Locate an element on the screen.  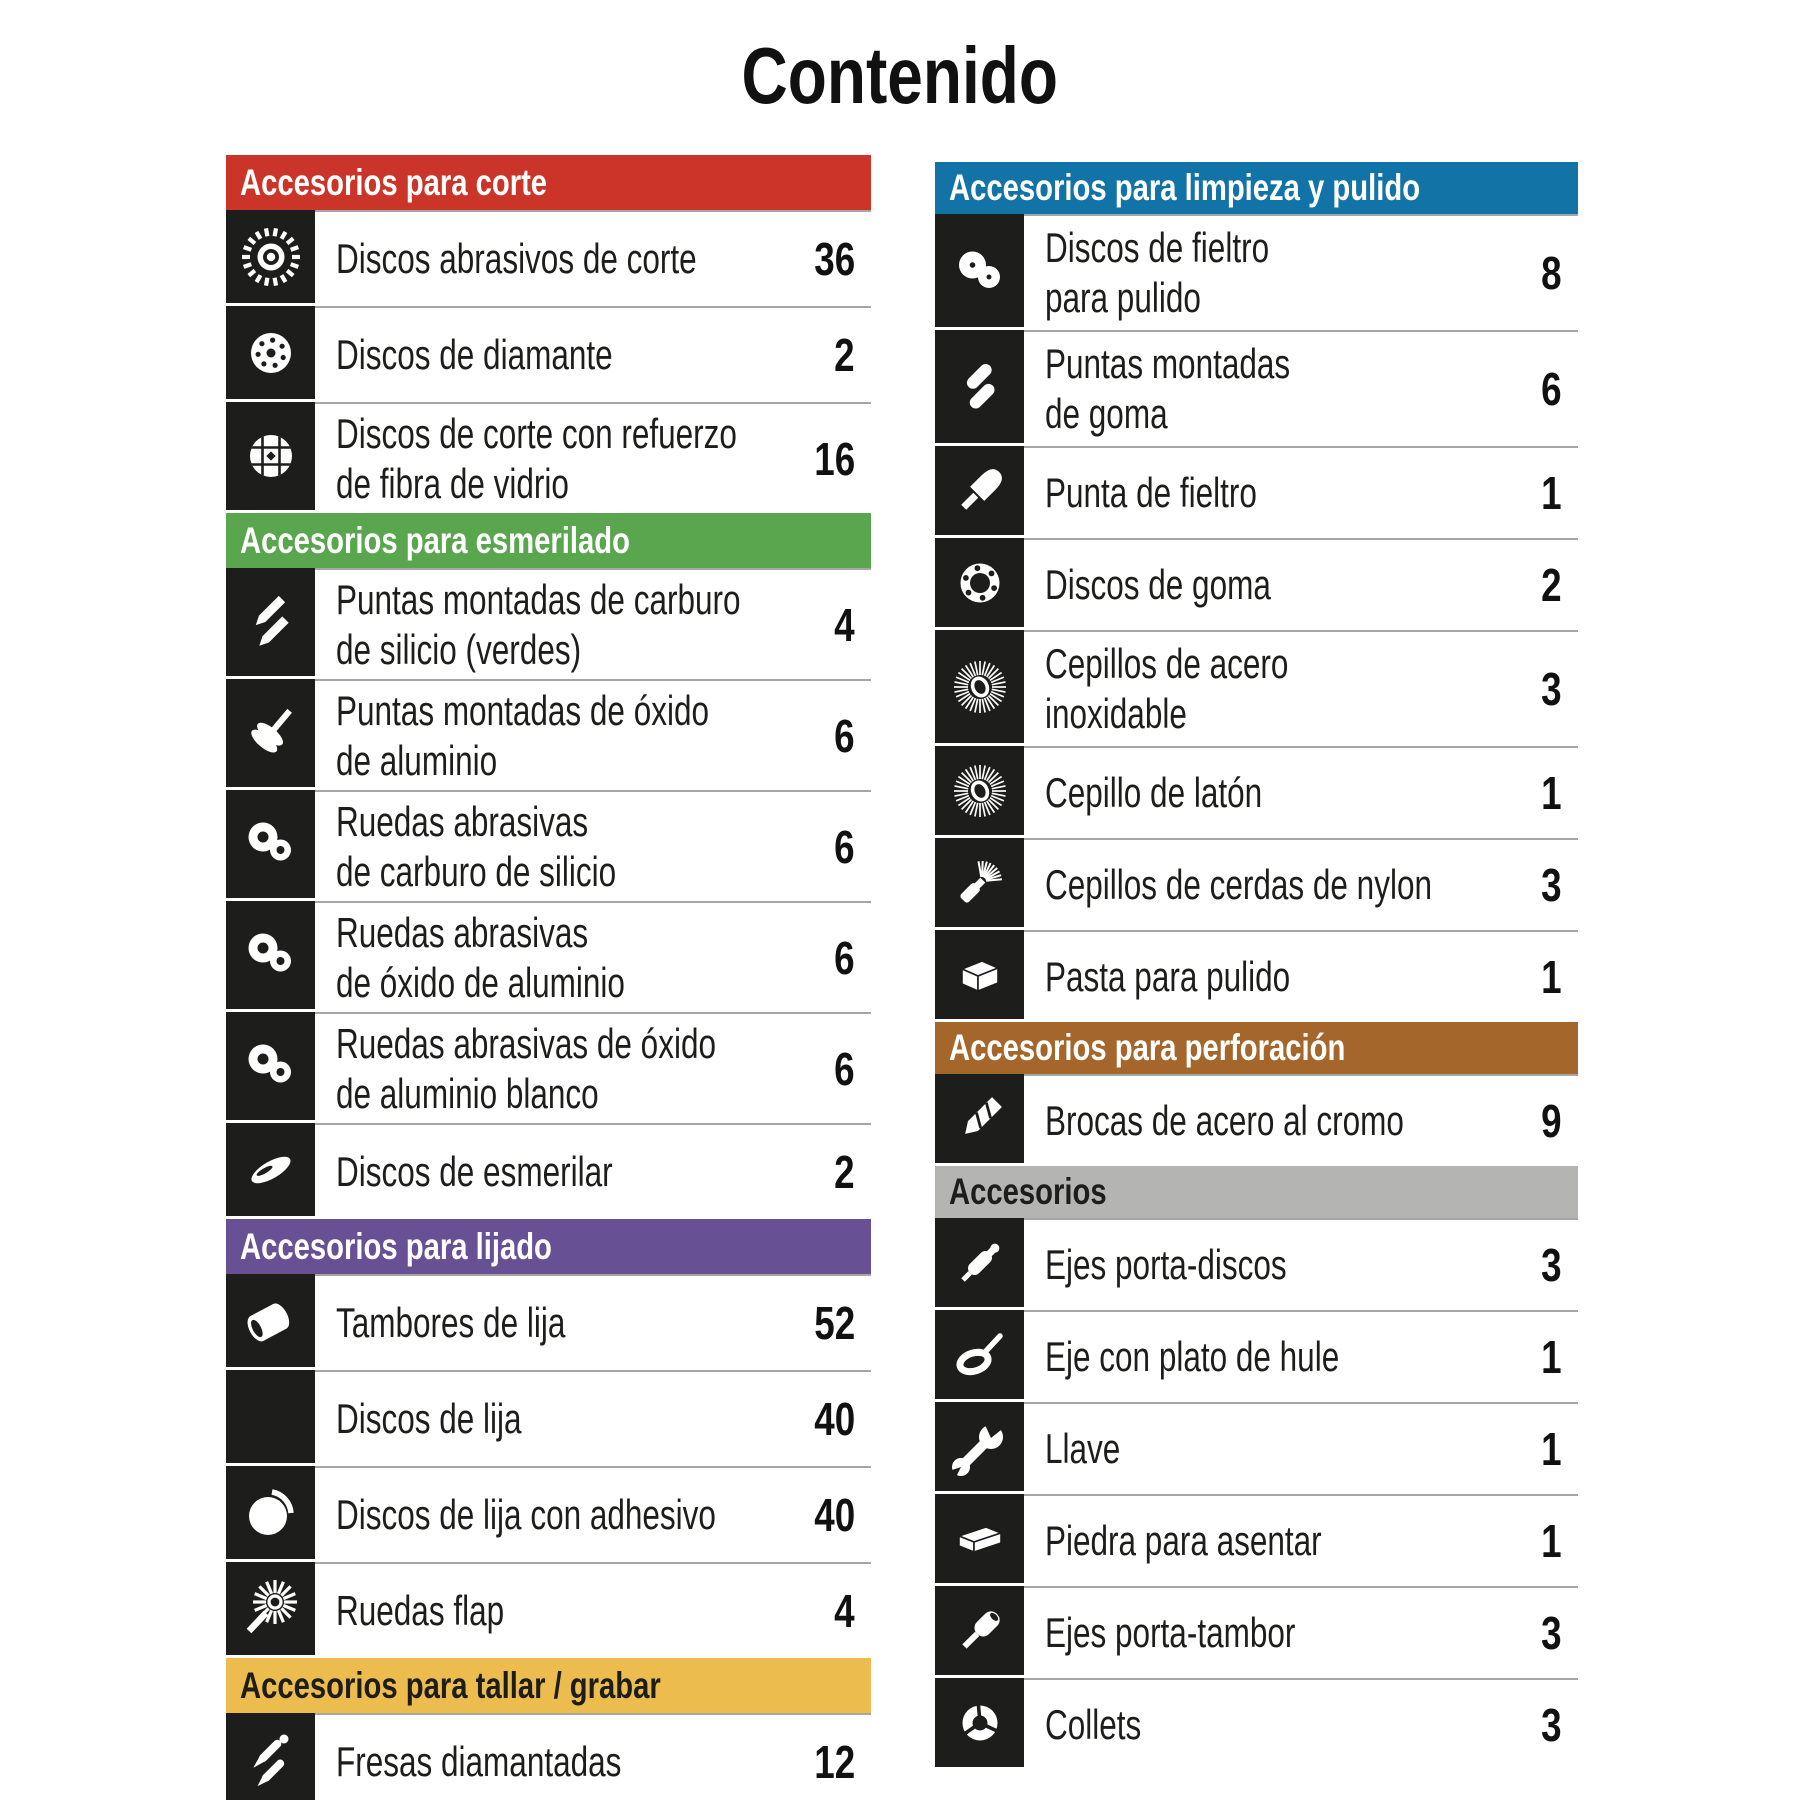
accessory-label-line: Cepillos de acero is located at coordinates (1167, 663).